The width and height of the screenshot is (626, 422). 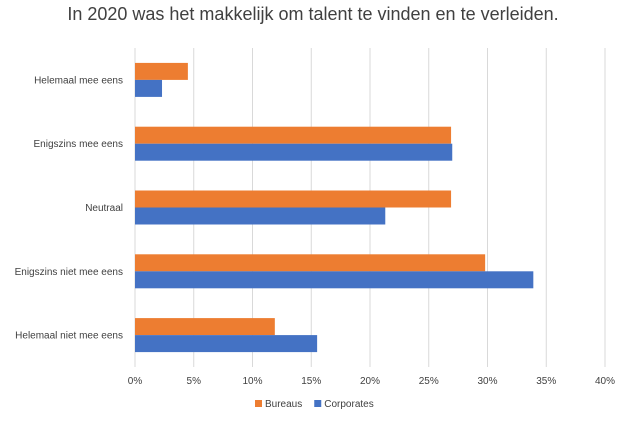 I want to click on x-axis-ticks: 0% 5% 10% 15% 20% 25% 30% 35% 40%, so click(x=371, y=381).